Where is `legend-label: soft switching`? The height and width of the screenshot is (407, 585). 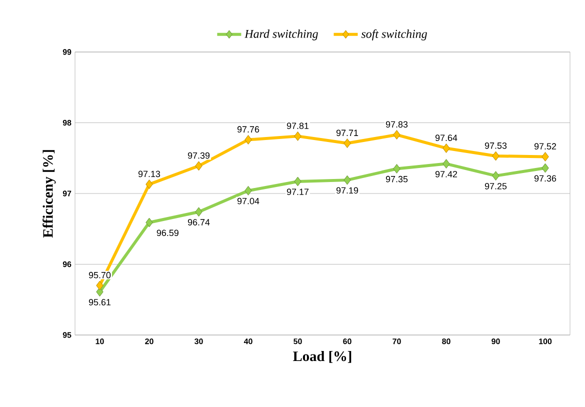 legend-label: soft switching is located at coordinates (394, 34).